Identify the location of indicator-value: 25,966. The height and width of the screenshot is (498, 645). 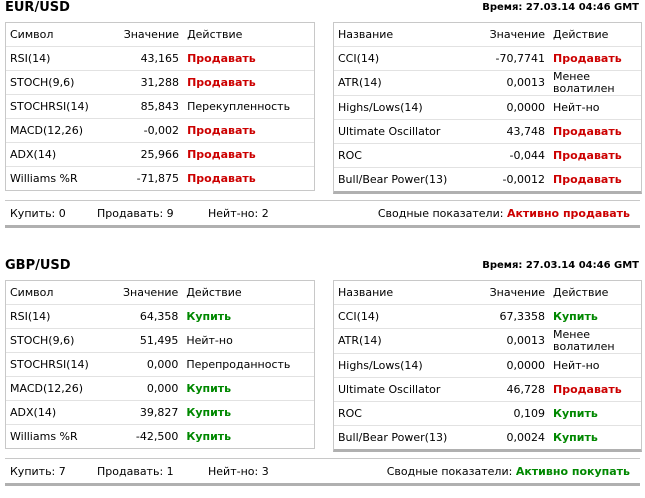
(146, 154).